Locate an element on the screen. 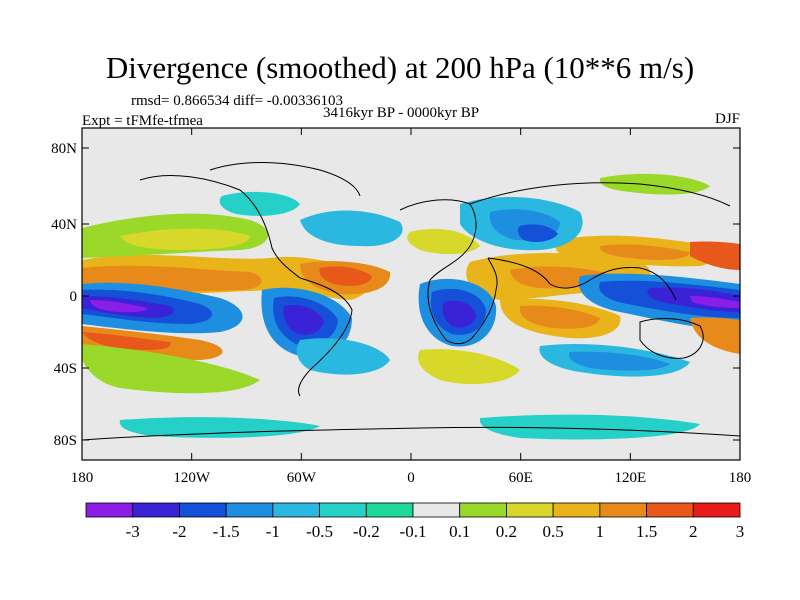  experiment-label: Expt = tFMfe-tfmea is located at coordinates (142, 121).